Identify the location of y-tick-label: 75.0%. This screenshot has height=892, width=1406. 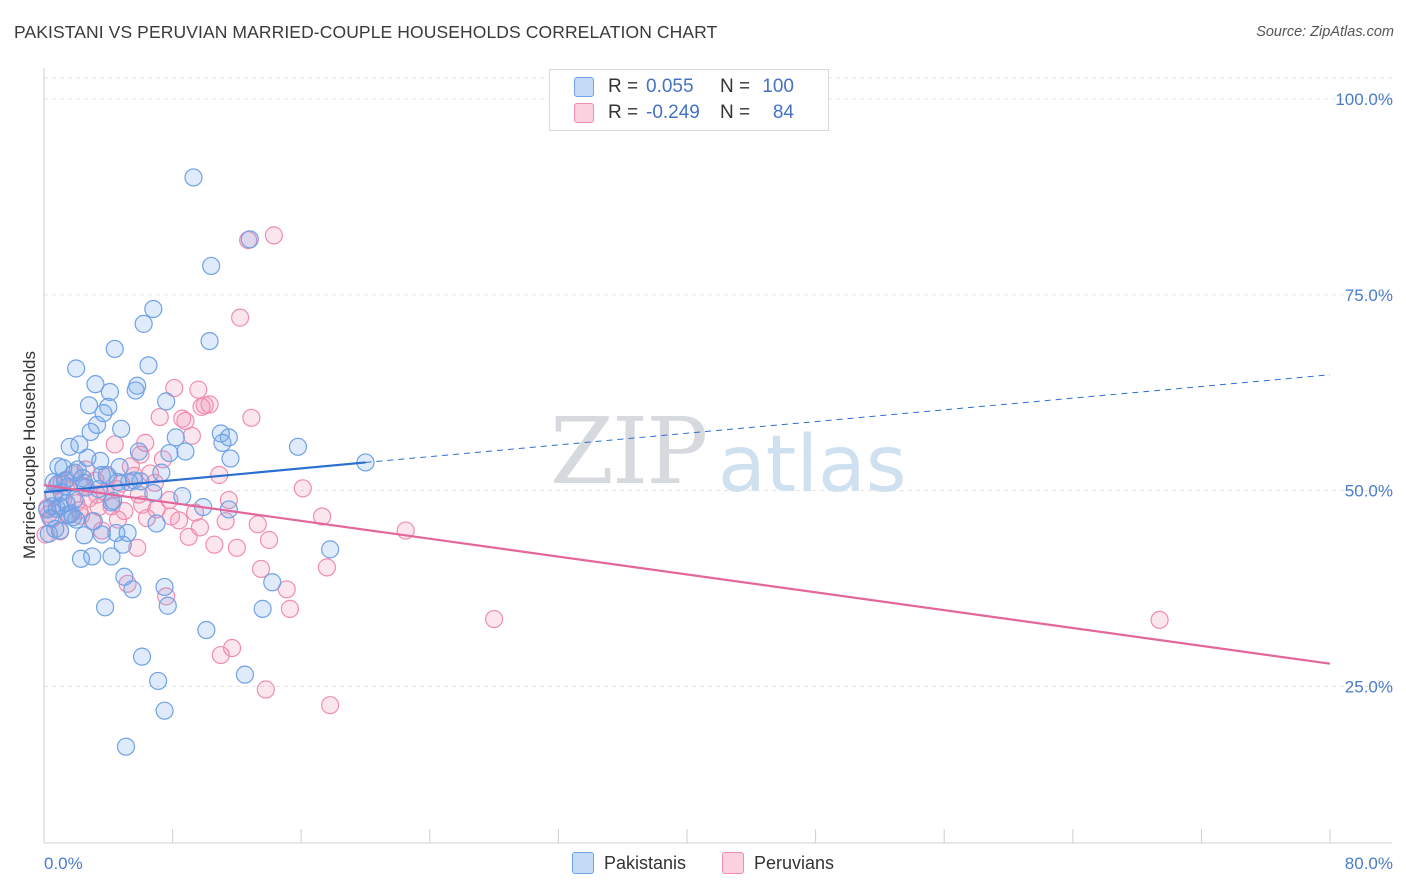
(1369, 295).